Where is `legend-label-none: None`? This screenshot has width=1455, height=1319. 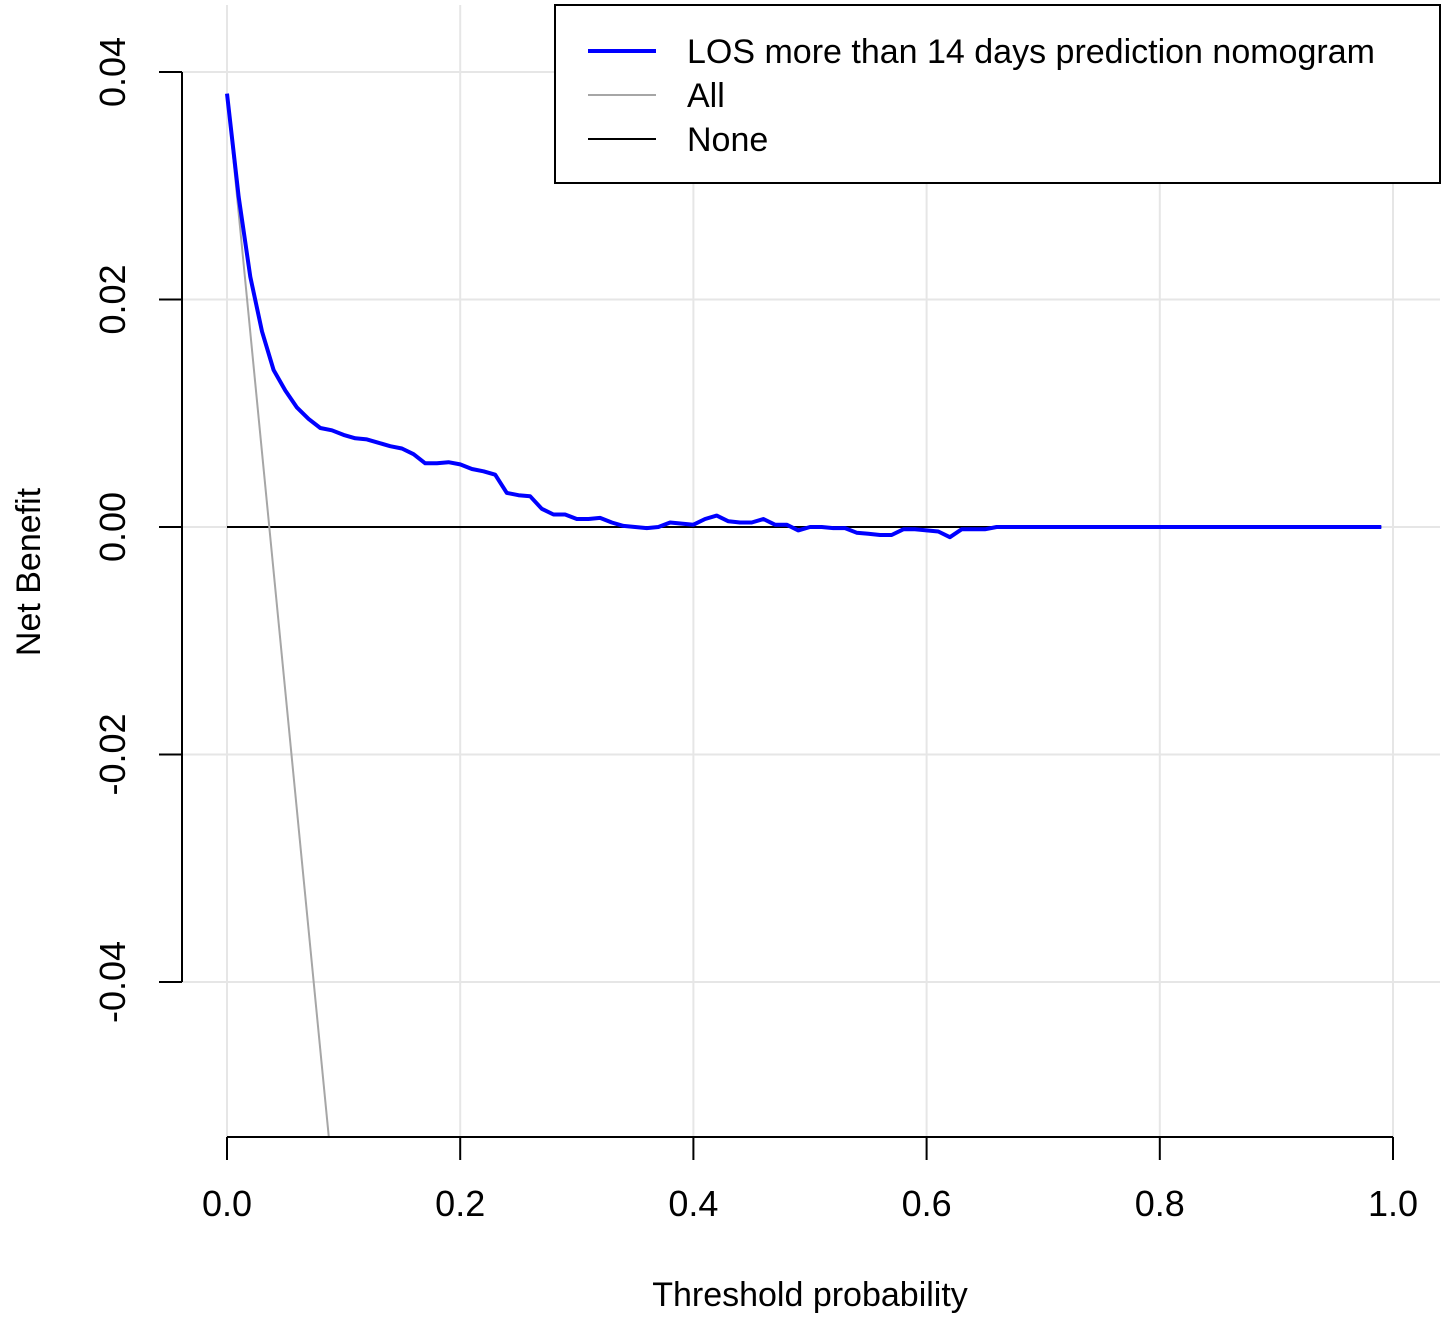
legend-label-none: None is located at coordinates (727, 140).